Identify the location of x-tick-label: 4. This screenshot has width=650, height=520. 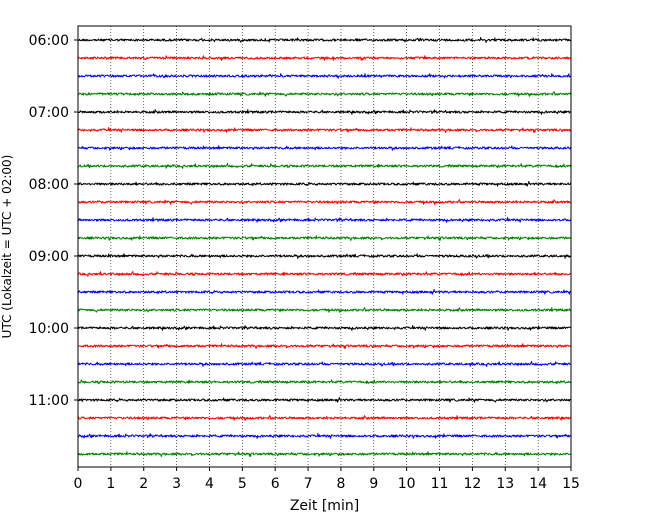
(209, 484).